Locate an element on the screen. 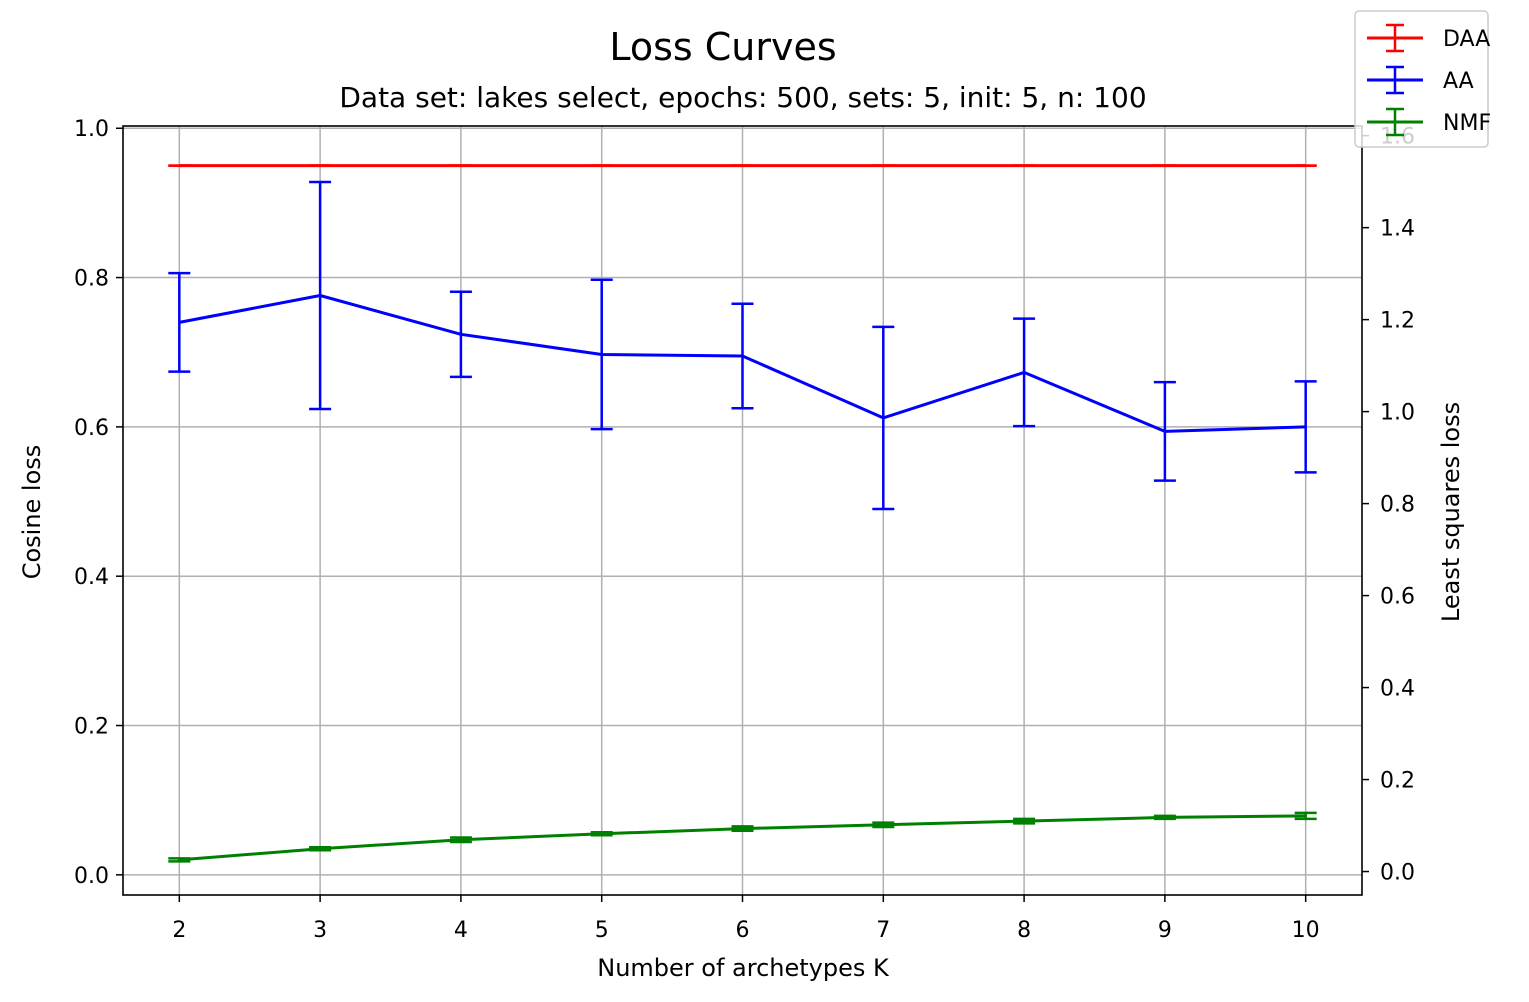 This screenshot has width=1529, height=1002. x-tick-label: 7 is located at coordinates (883, 930).